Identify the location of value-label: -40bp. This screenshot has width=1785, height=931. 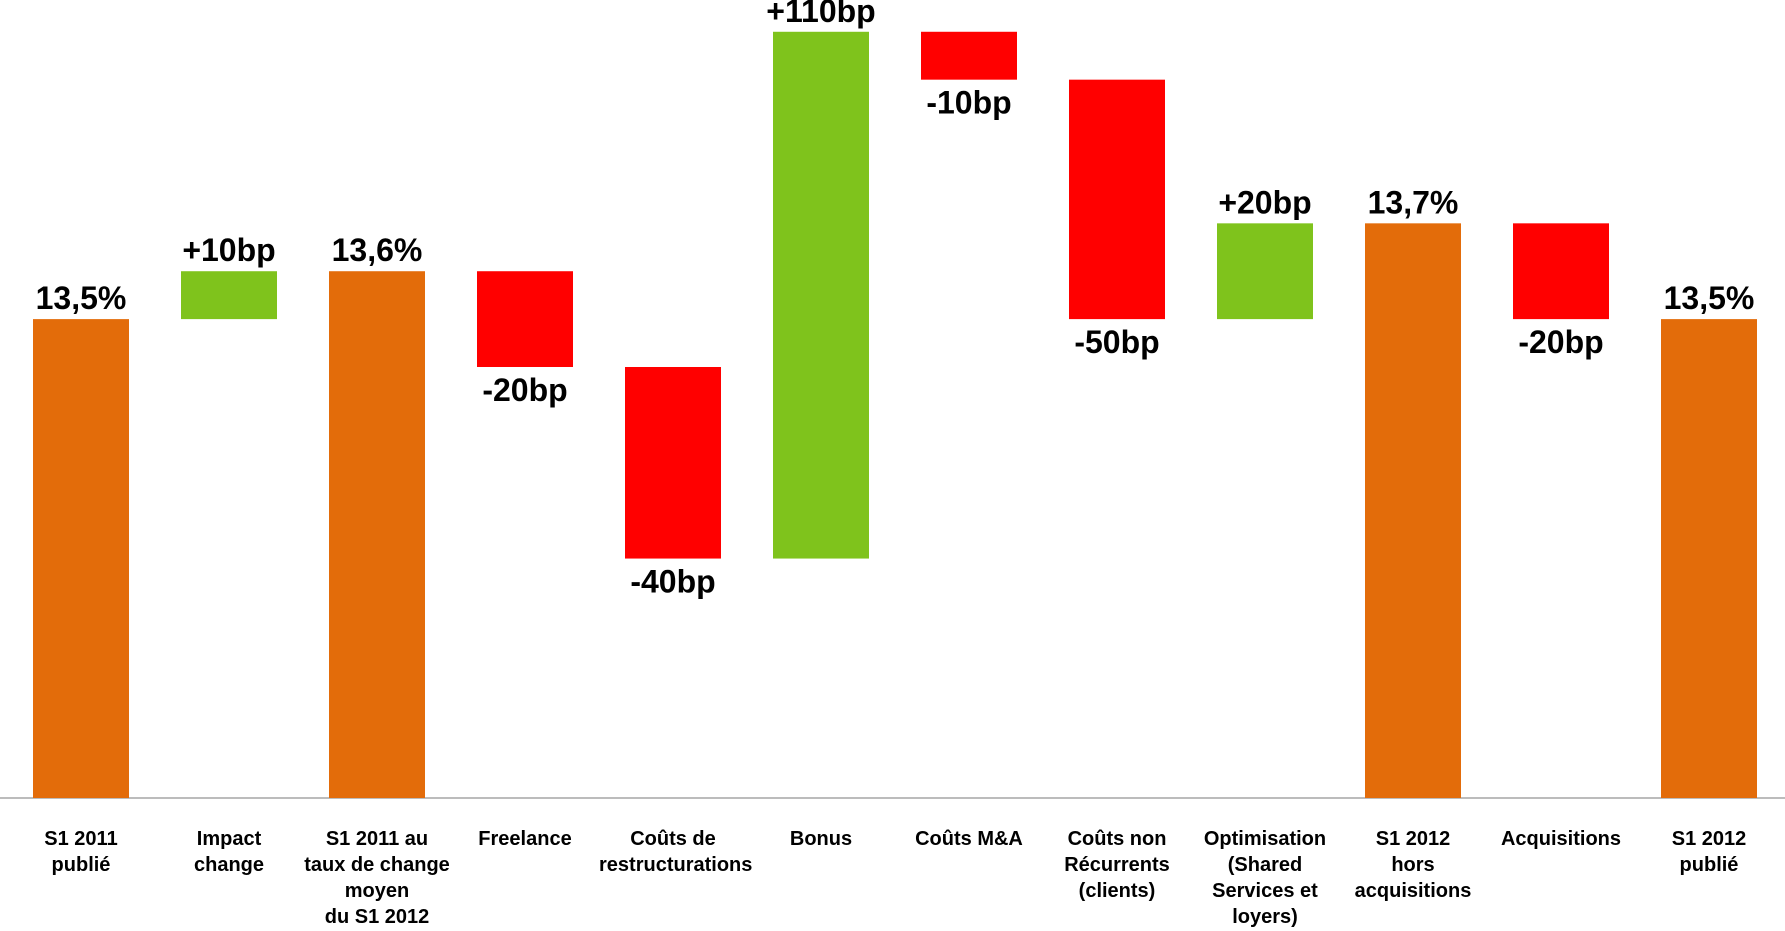
(672, 582).